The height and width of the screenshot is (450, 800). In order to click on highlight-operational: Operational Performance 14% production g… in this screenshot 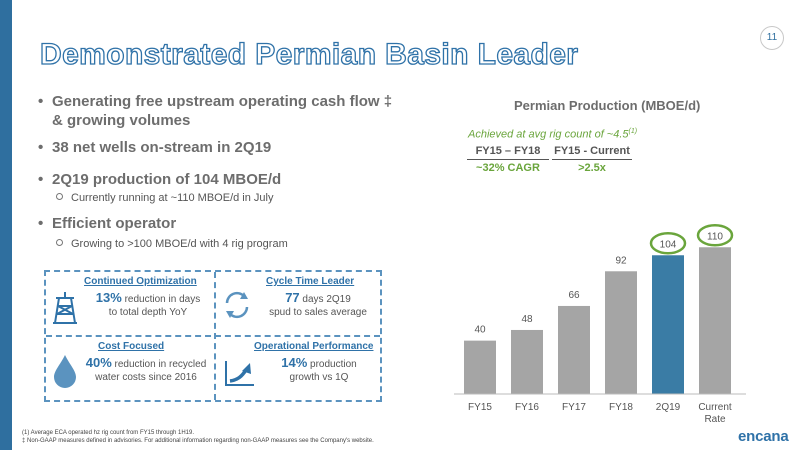, I will do `click(299, 368)`.